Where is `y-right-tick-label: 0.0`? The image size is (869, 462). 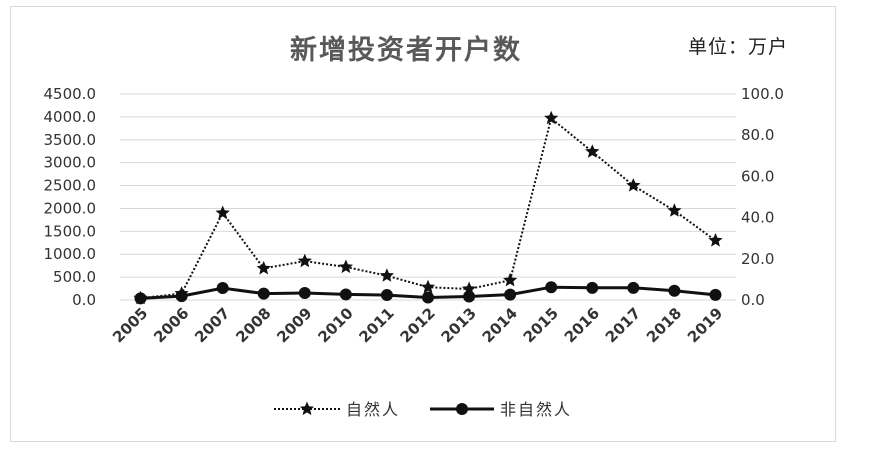 y-right-tick-label: 0.0 is located at coordinates (753, 300).